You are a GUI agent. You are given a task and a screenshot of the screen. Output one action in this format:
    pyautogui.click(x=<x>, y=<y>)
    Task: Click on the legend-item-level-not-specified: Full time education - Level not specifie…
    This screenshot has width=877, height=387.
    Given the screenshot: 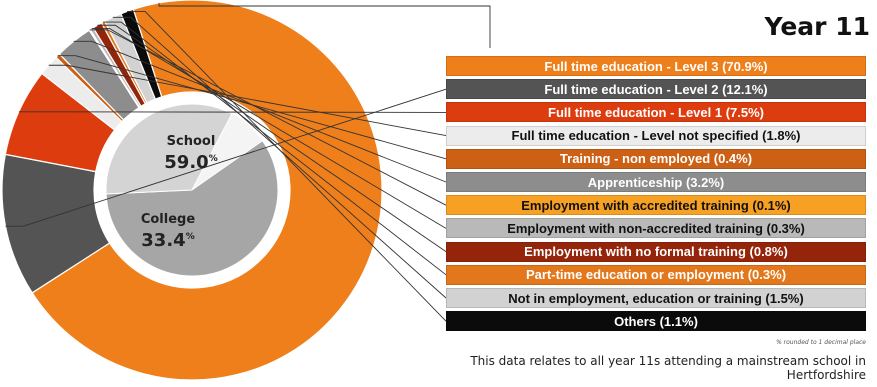 What is the action you would take?
    pyautogui.click(x=656, y=135)
    